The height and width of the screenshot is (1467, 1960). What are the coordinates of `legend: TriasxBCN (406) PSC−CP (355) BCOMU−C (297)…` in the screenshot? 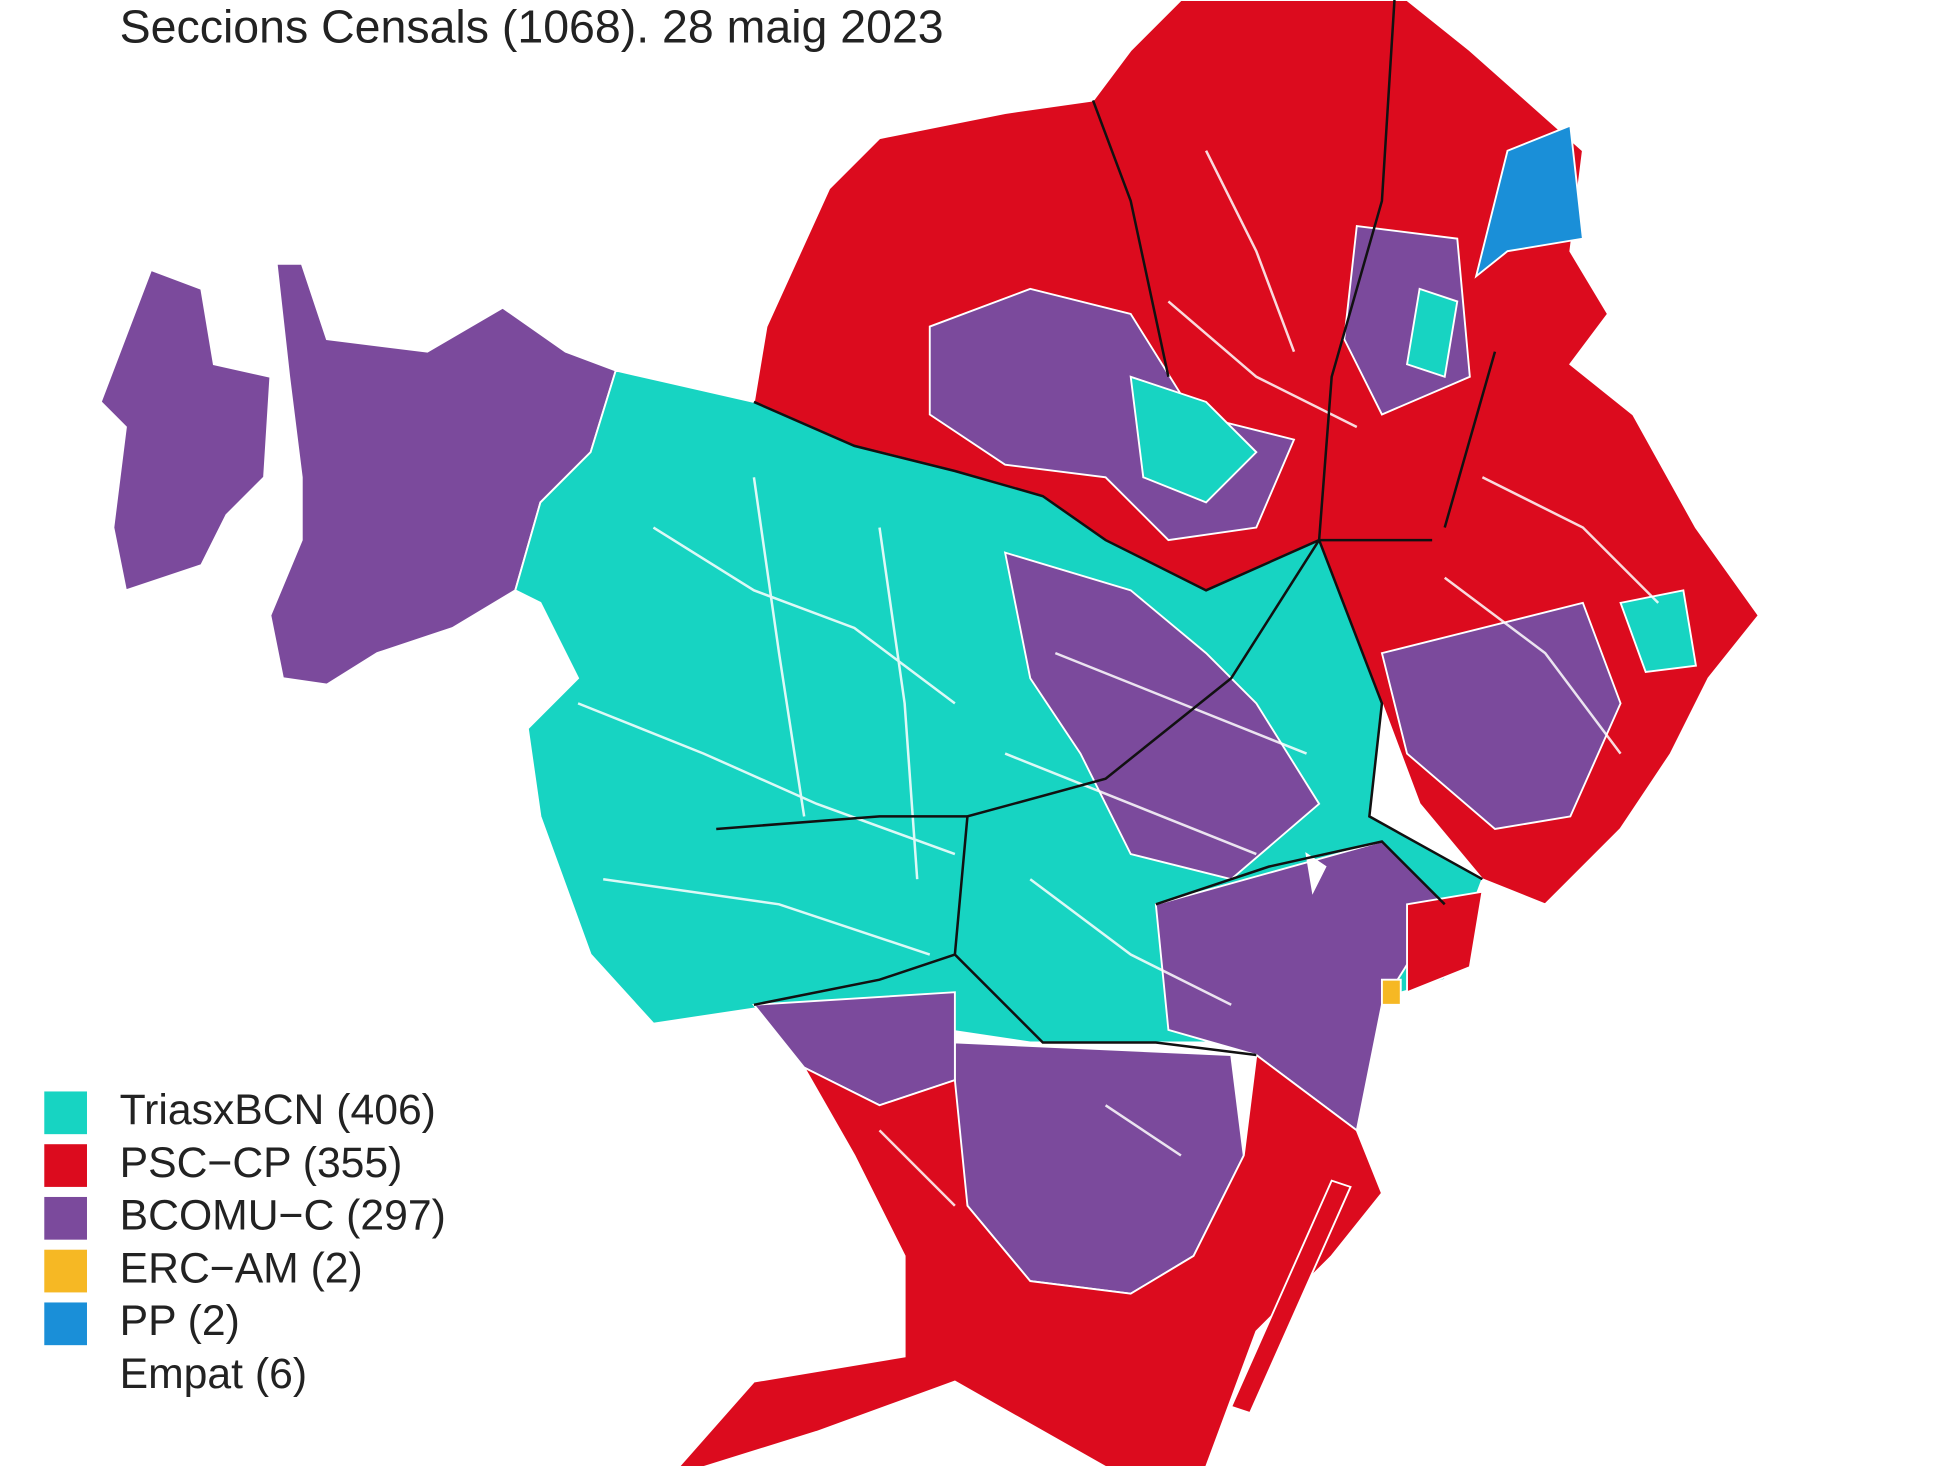 It's located at (245, 1242).